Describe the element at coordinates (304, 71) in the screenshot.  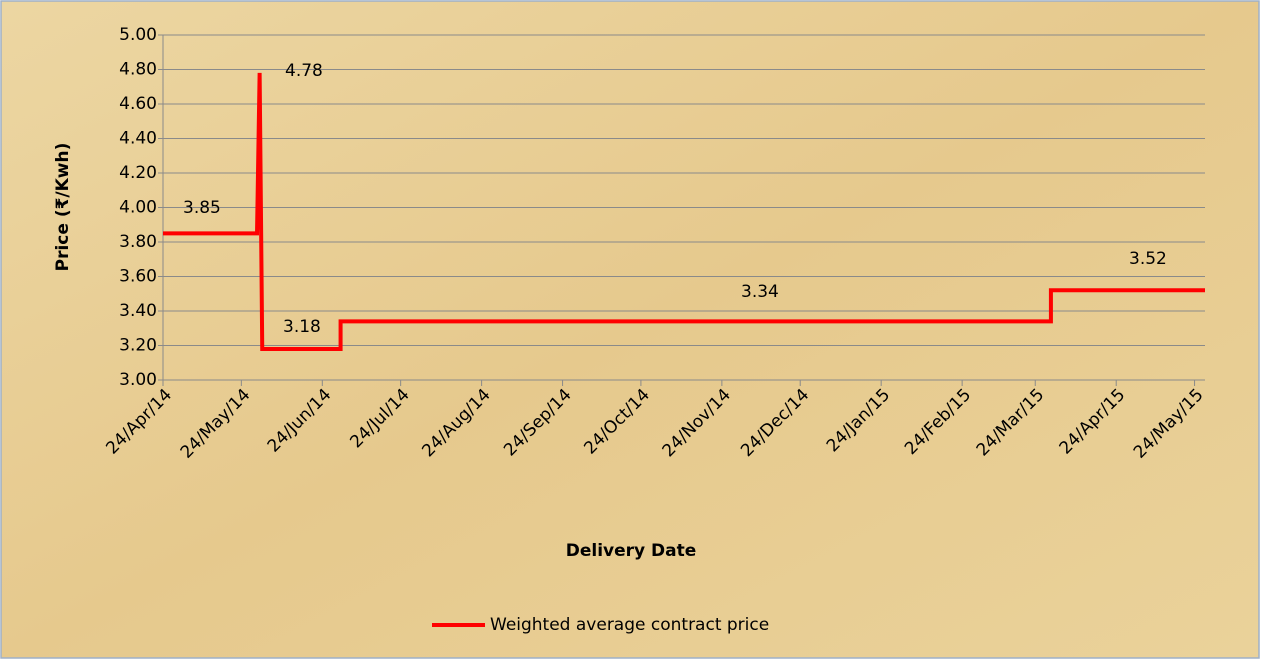
I see `data-label: 4.78` at that location.